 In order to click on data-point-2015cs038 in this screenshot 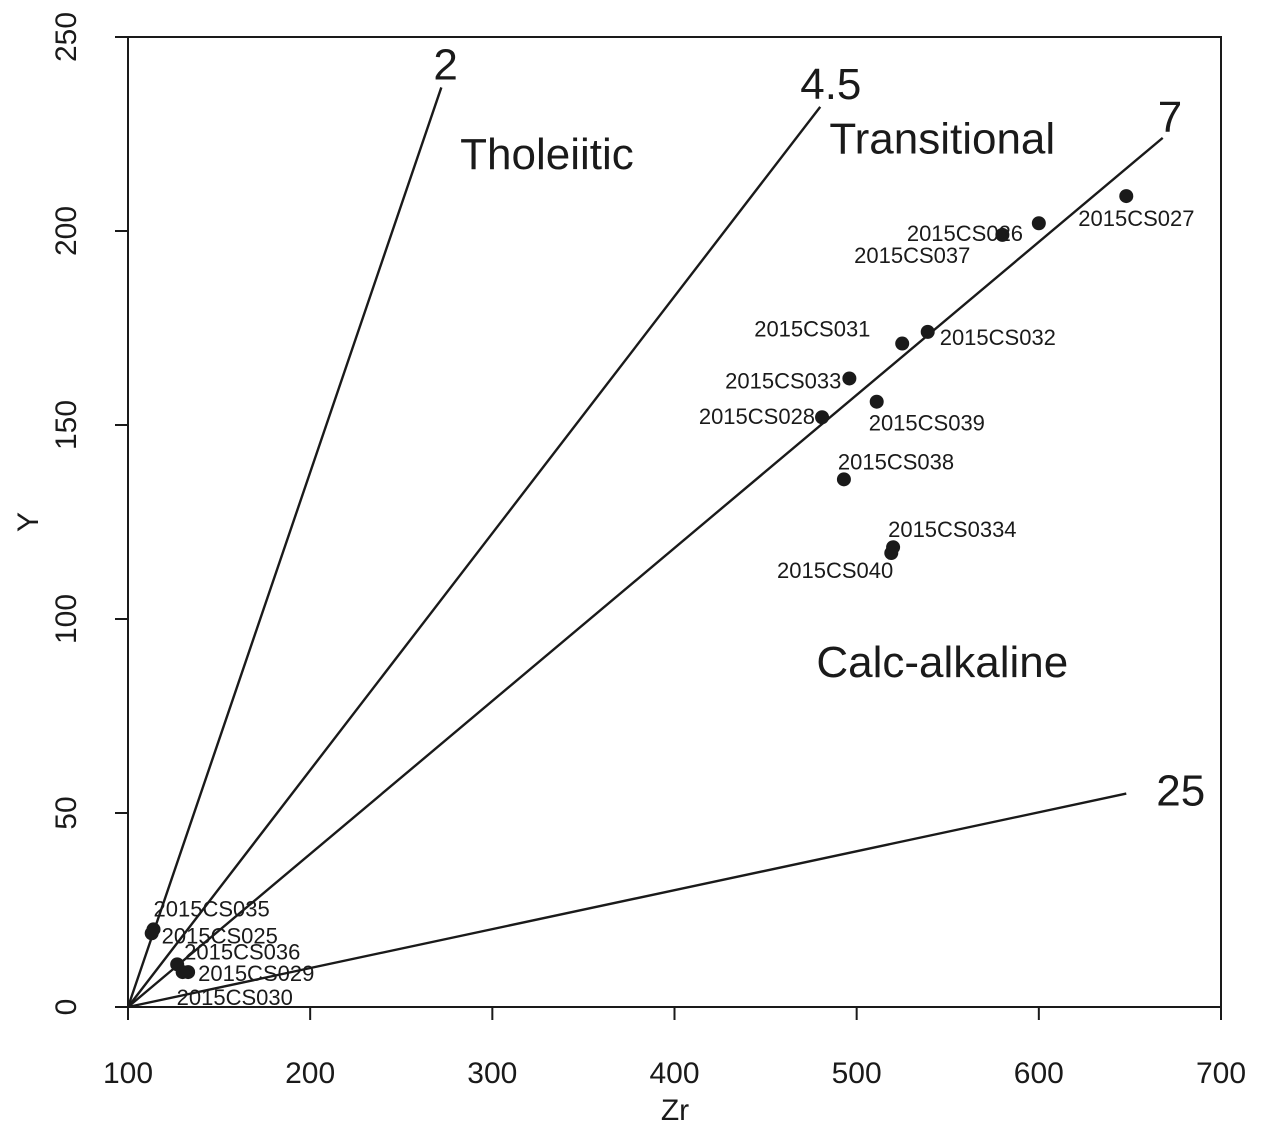, I will do `click(843, 479)`.